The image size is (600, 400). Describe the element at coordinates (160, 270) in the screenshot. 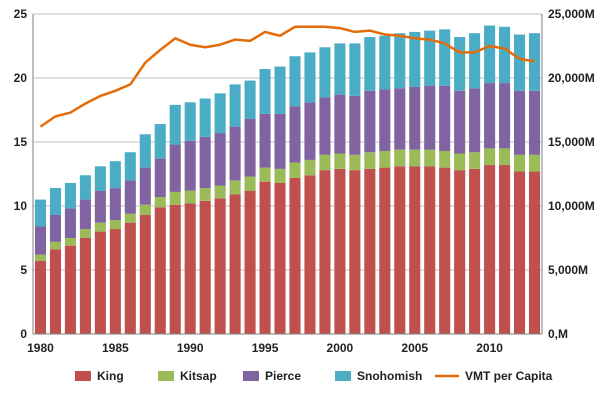

I see `bar-king-1988` at that location.